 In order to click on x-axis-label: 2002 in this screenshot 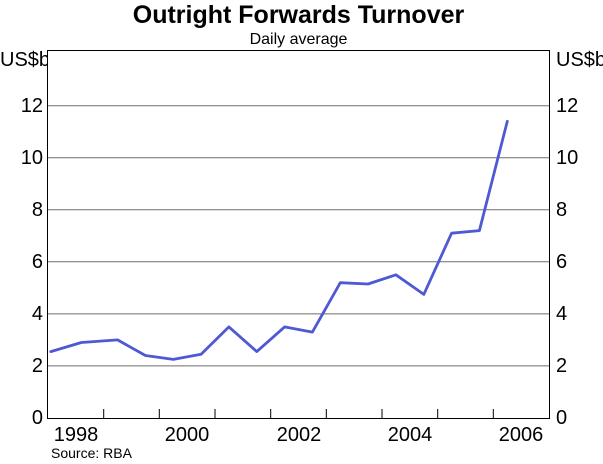, I will do `click(299, 435)`.